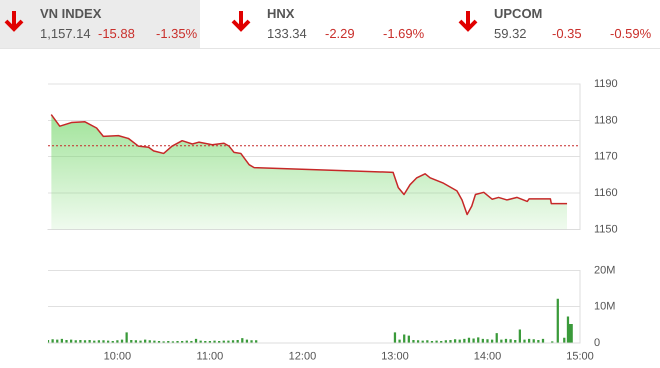 This screenshot has width=660, height=368. I want to click on y-tick-label: 0, so click(597, 342).